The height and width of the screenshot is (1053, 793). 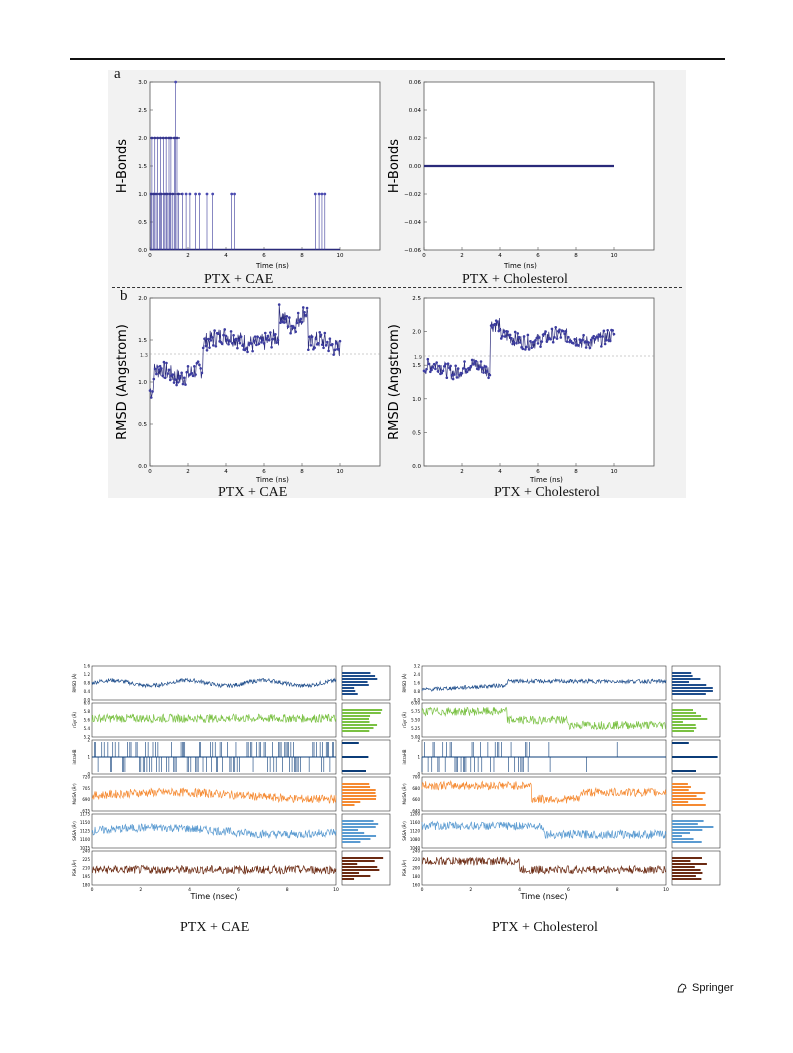 What do you see at coordinates (214, 896) in the screenshot?
I see `property-xlabel: Time (nsec)` at bounding box center [214, 896].